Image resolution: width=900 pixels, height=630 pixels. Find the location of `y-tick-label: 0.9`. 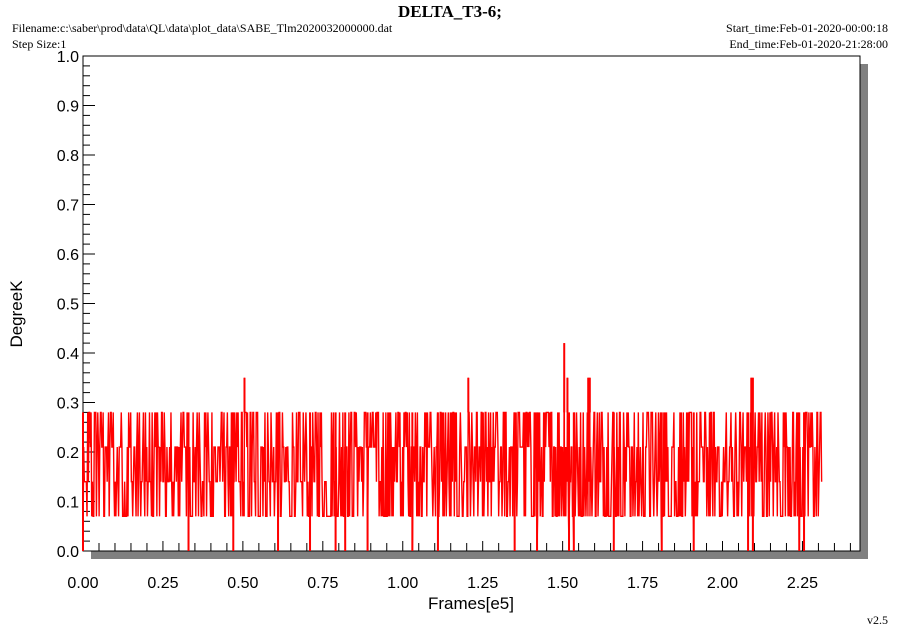

y-tick-label: 0.9 is located at coordinates (68, 107).